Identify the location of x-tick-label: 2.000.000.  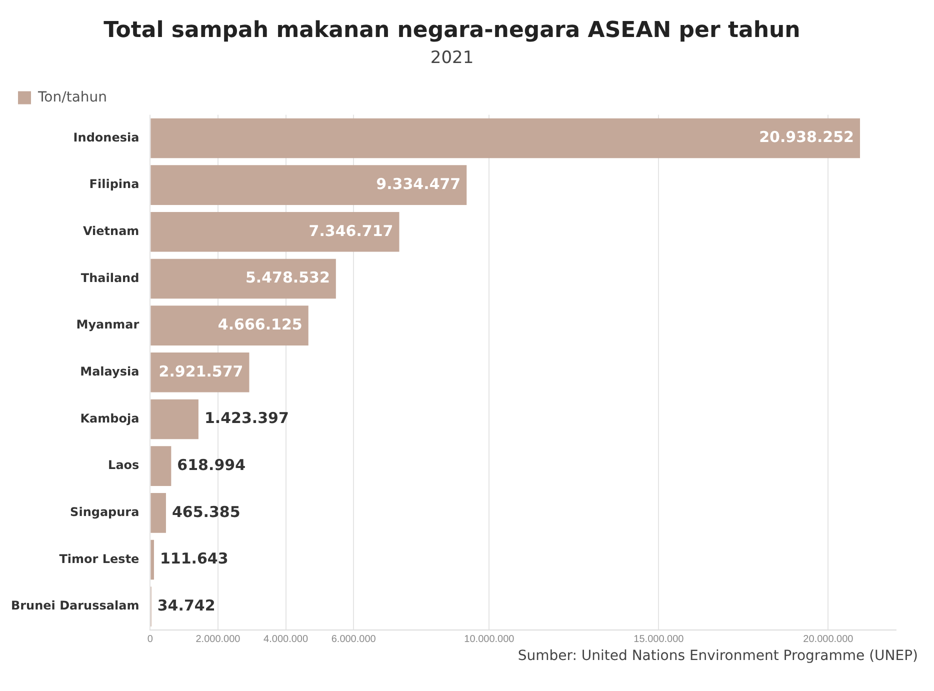
(218, 639).